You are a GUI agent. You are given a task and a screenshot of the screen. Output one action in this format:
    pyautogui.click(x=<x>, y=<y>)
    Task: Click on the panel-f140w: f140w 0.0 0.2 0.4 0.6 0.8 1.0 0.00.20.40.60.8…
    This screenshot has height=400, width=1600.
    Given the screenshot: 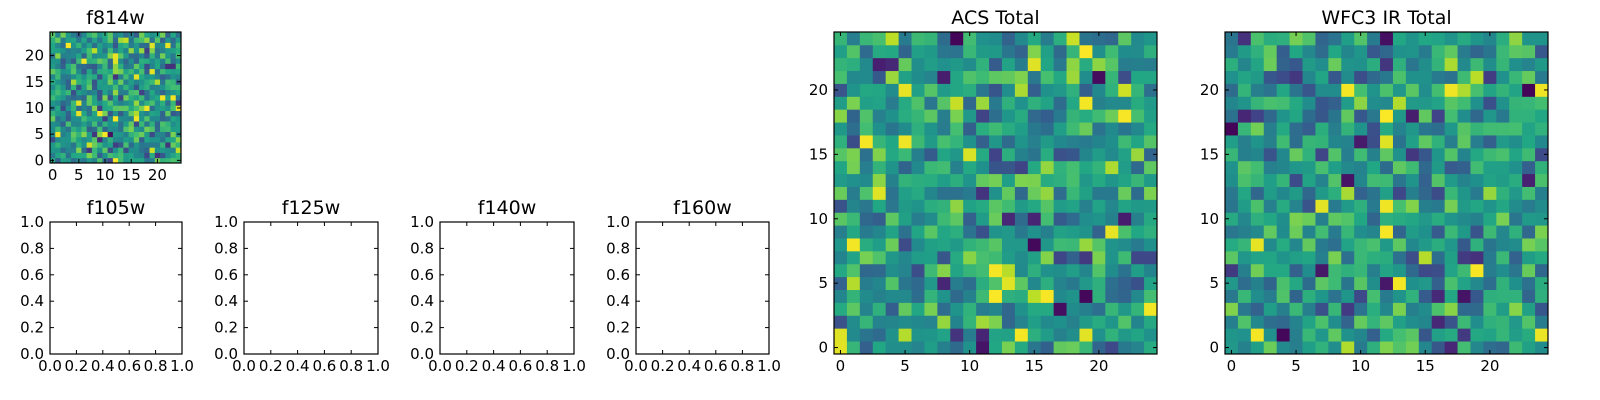 What is the action you would take?
    pyautogui.click(x=498, y=286)
    